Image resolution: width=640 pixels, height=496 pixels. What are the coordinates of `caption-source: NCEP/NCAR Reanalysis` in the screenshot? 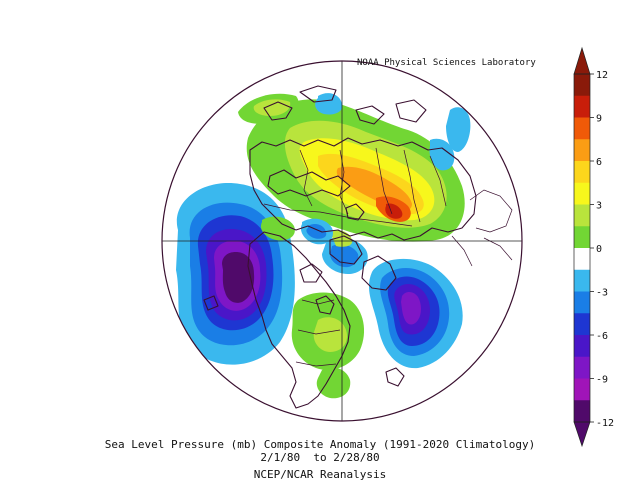 It's located at (320, 474).